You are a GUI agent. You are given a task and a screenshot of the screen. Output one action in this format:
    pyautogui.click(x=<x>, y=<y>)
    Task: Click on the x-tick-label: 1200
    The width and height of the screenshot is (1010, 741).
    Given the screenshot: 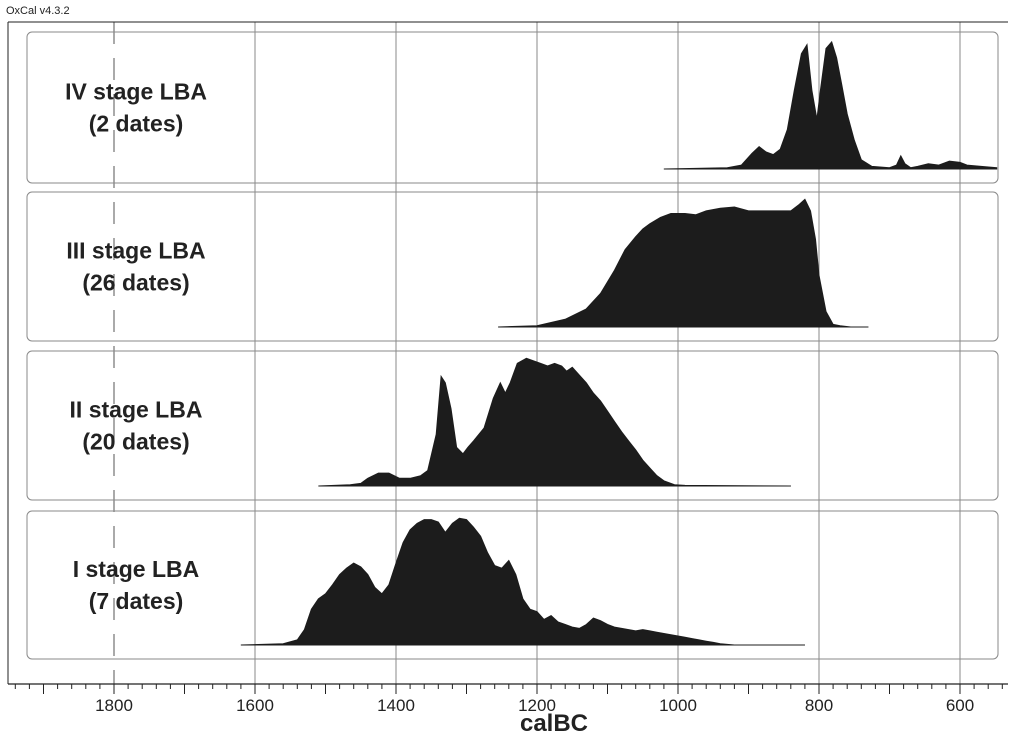 What is the action you would take?
    pyautogui.click(x=537, y=705)
    